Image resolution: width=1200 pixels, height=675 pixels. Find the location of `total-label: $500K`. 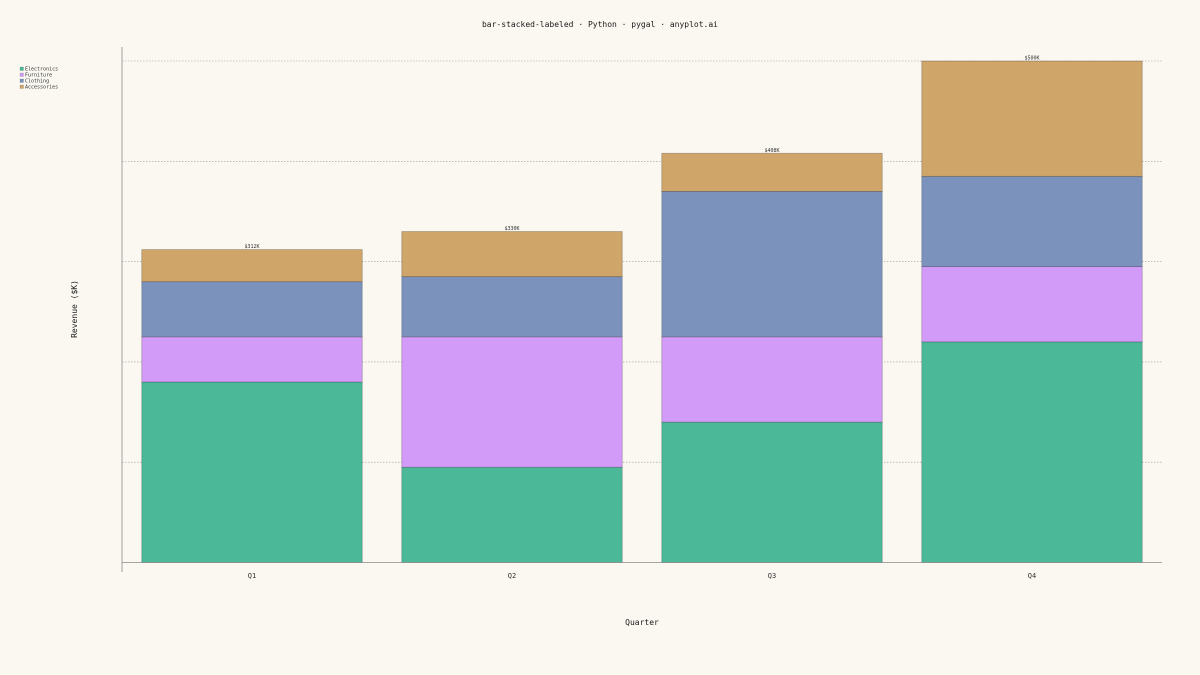

total-label: $500K is located at coordinates (1031, 59).